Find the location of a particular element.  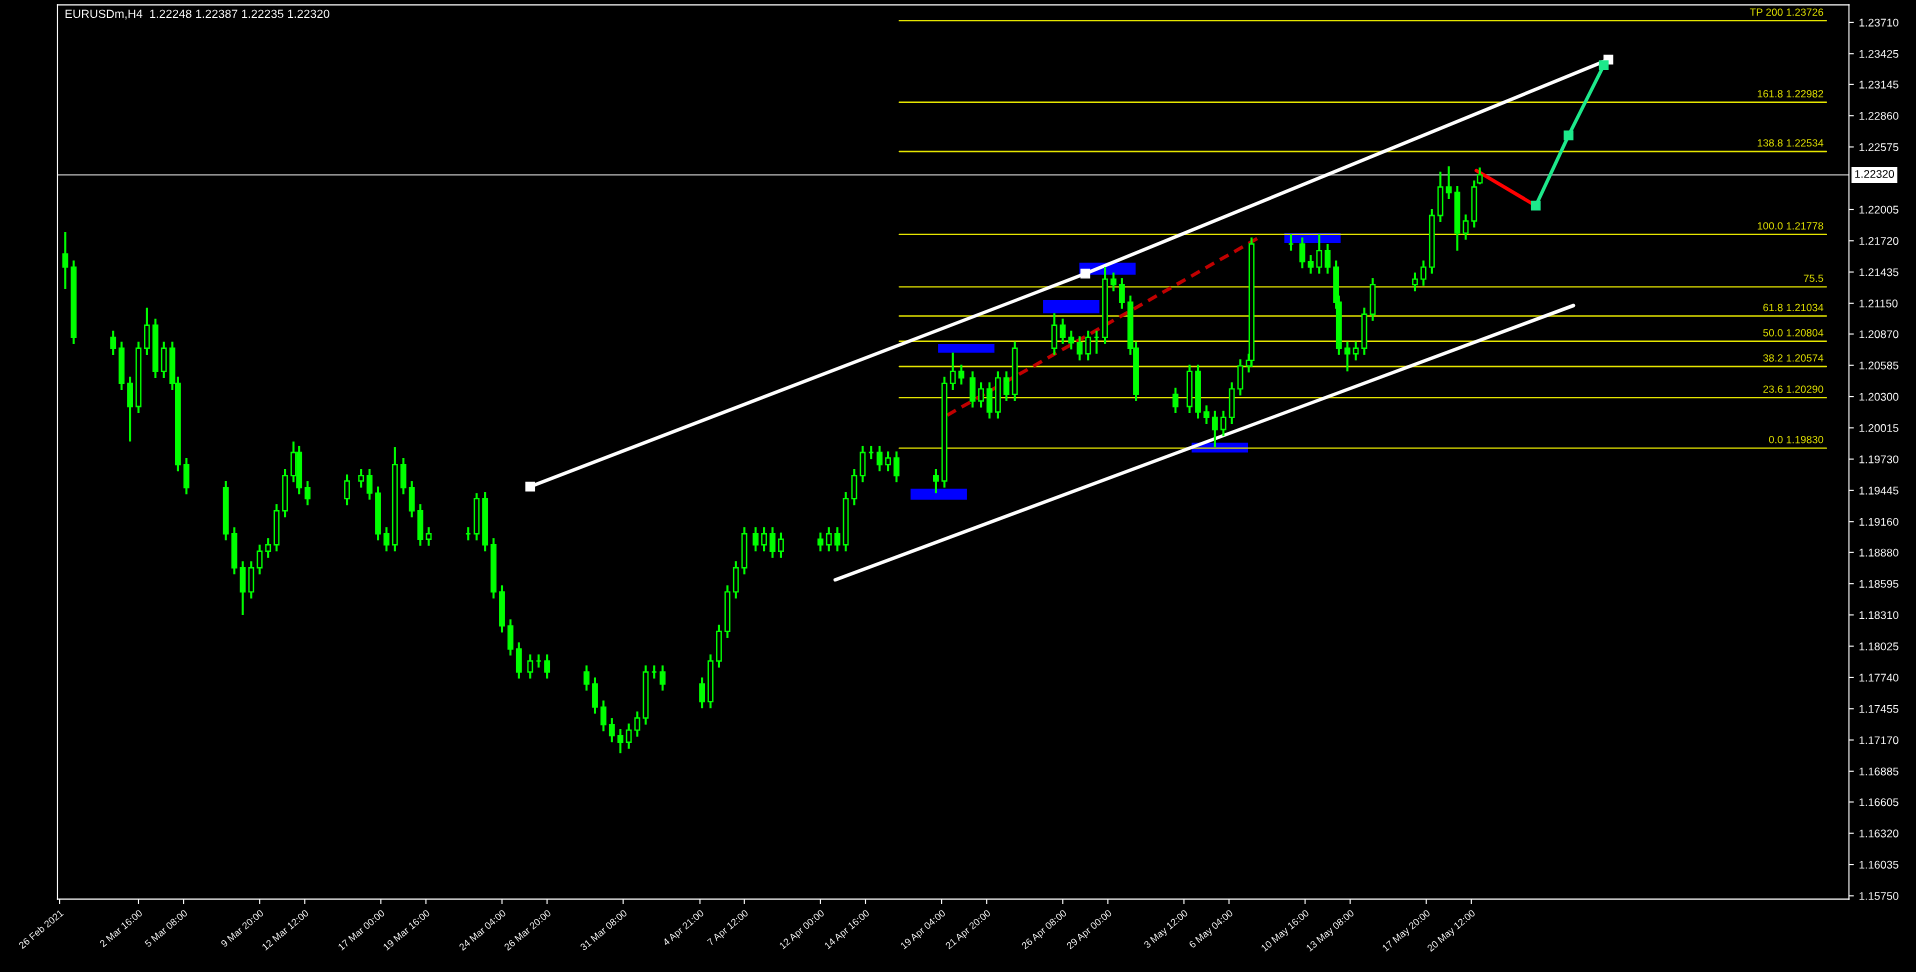

series-label: TP 200 1.23726 is located at coordinates (1786, 12).